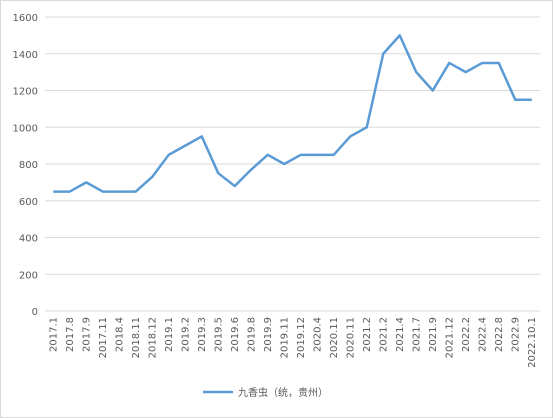 Image resolution: width=553 pixels, height=418 pixels. What do you see at coordinates (283, 392) in the screenshot?
I see `legend-label: 九香虫（统，贵州）` at bounding box center [283, 392].